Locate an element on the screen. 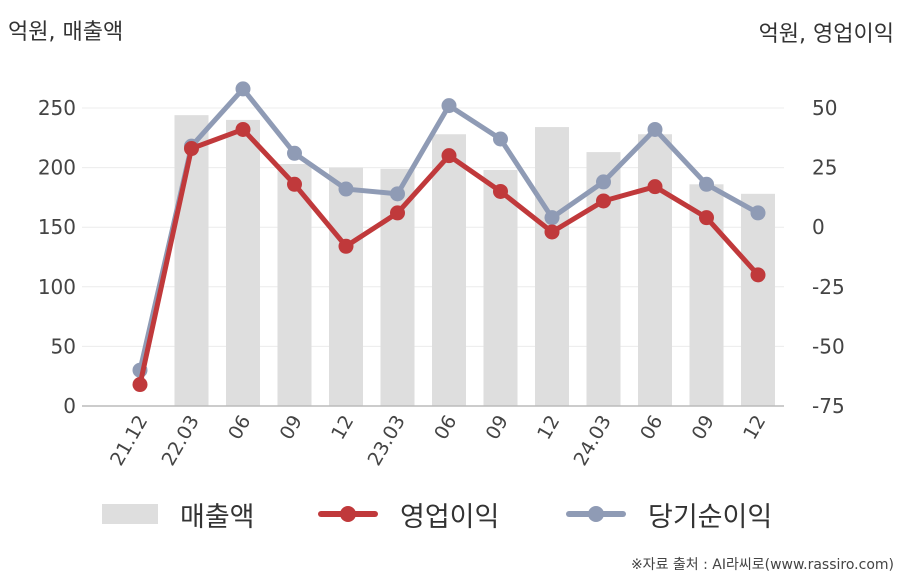 Image resolution: width=908 pixels, height=580 pixels. left-tick-label: 0 is located at coordinates (69, 406).